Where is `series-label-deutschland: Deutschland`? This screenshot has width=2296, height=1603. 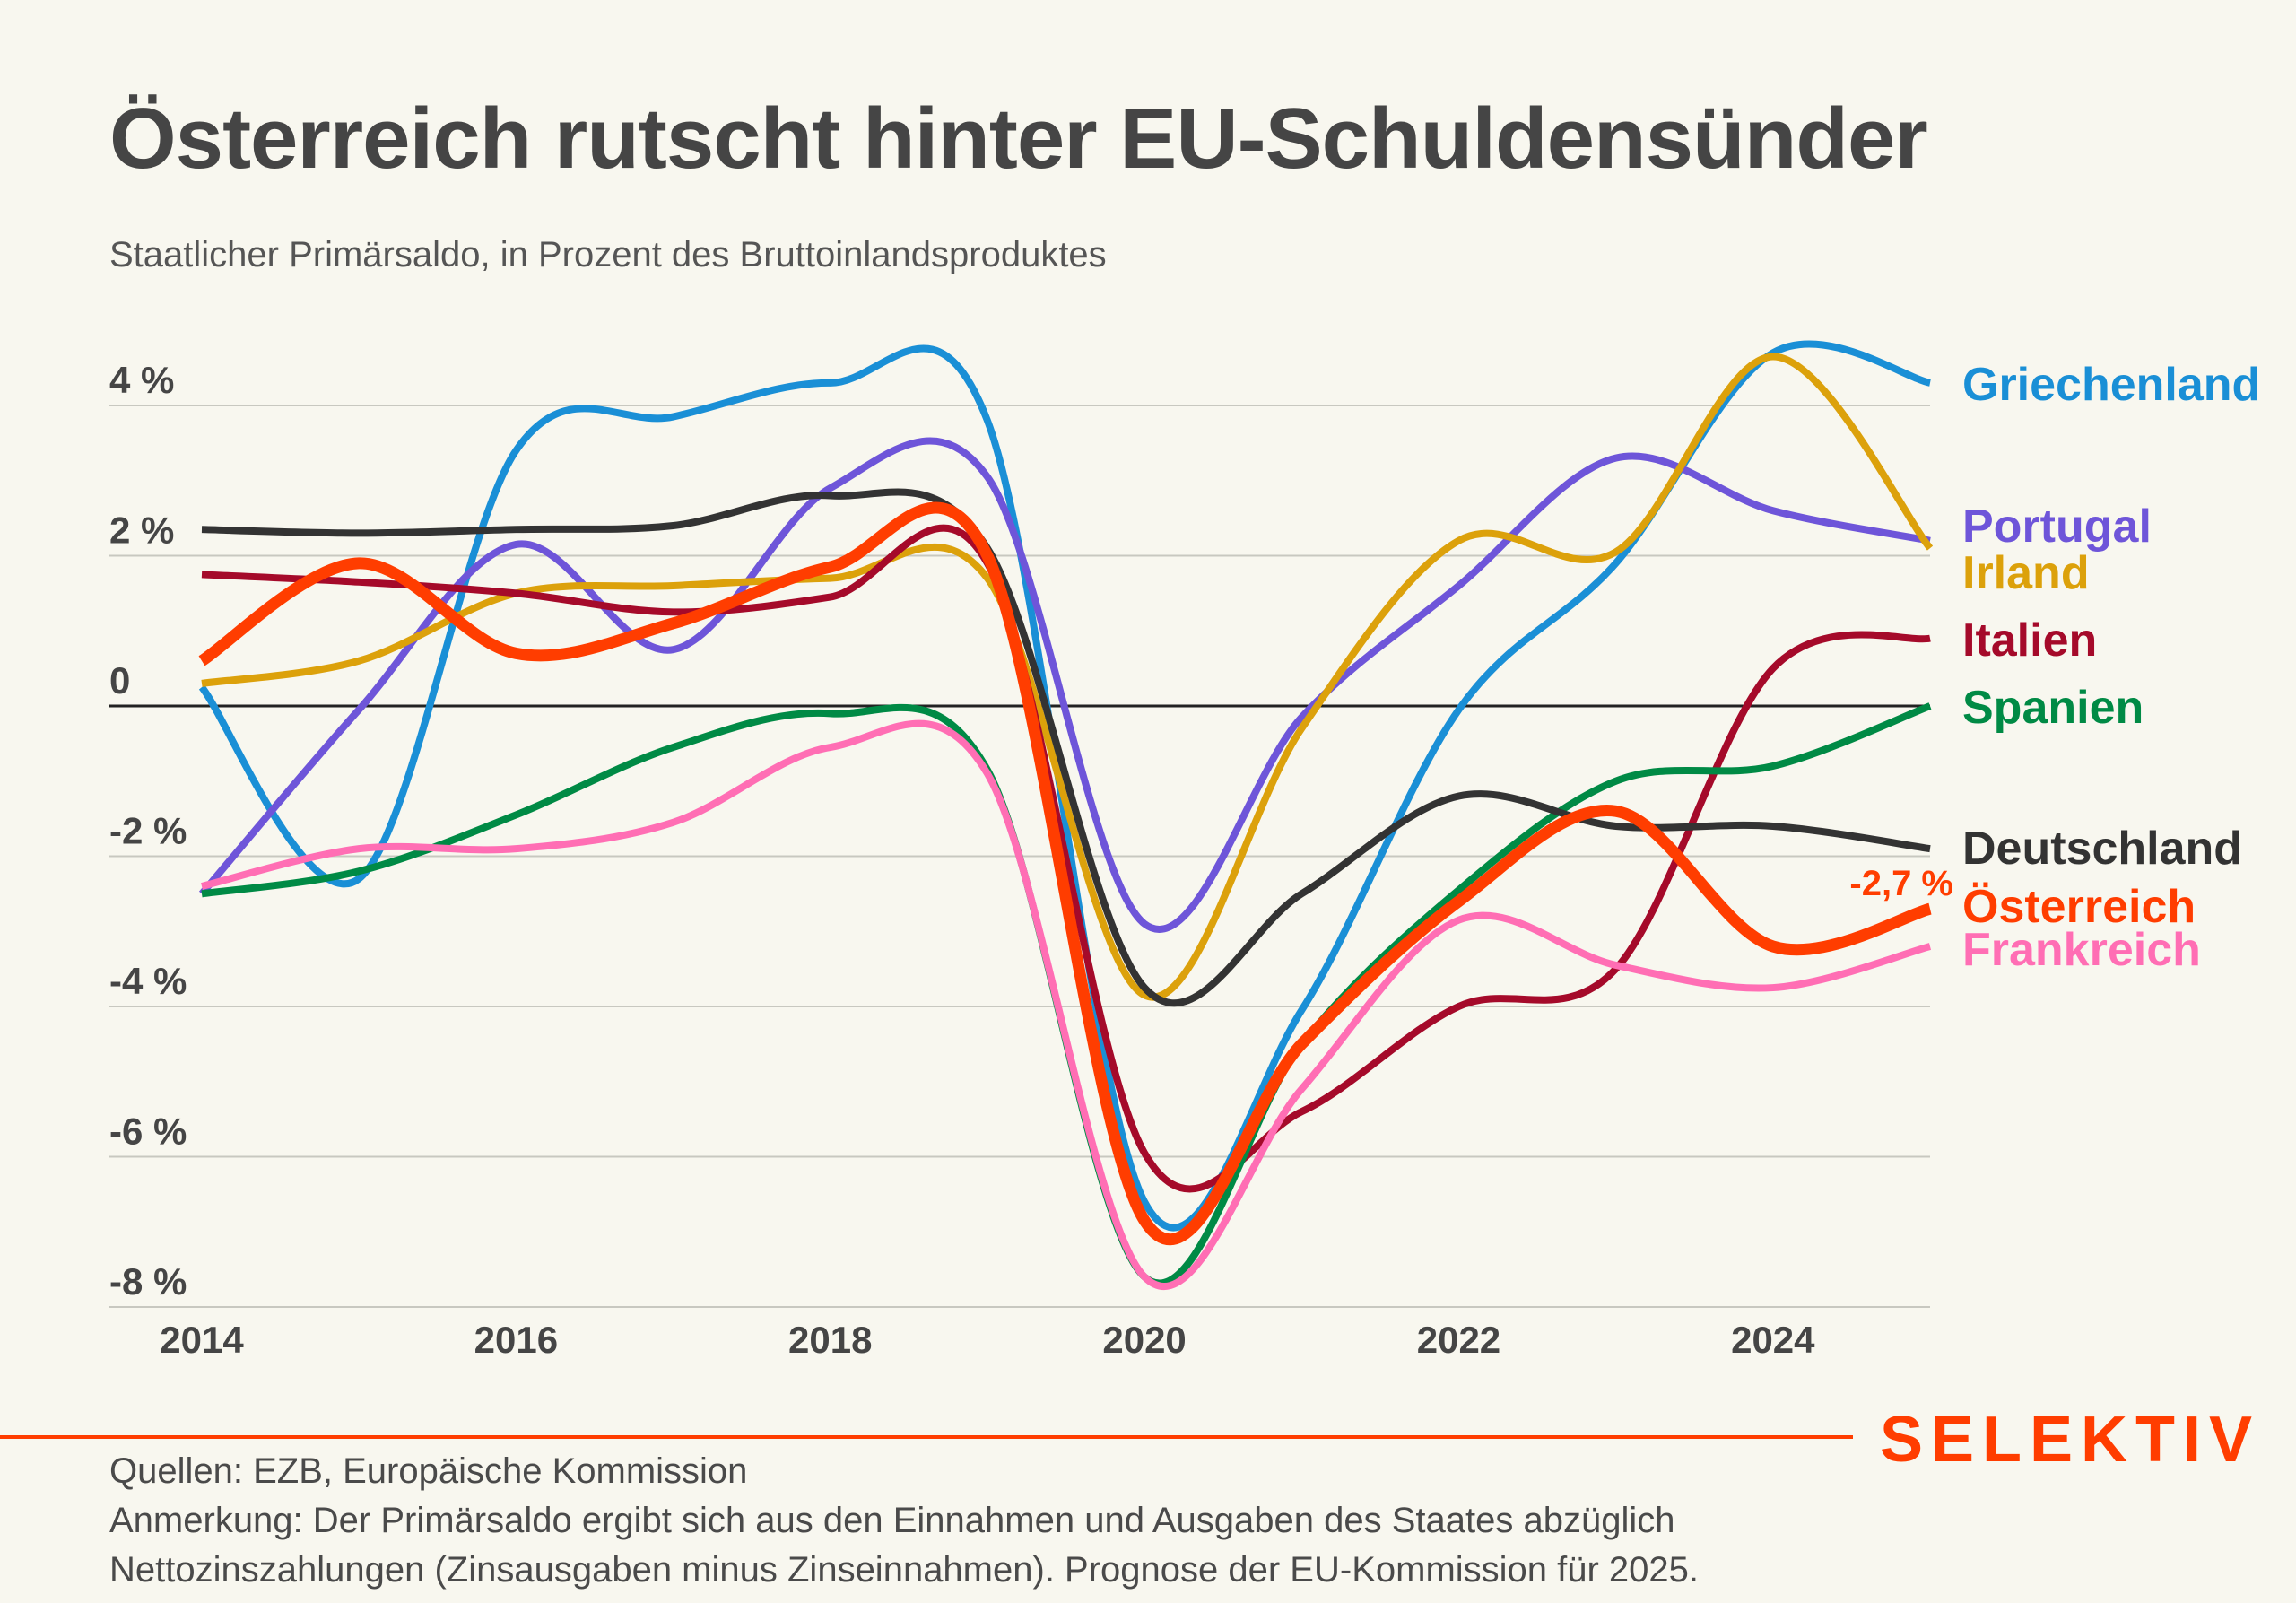
series-label-deutschland: Deutschland is located at coordinates (2102, 849).